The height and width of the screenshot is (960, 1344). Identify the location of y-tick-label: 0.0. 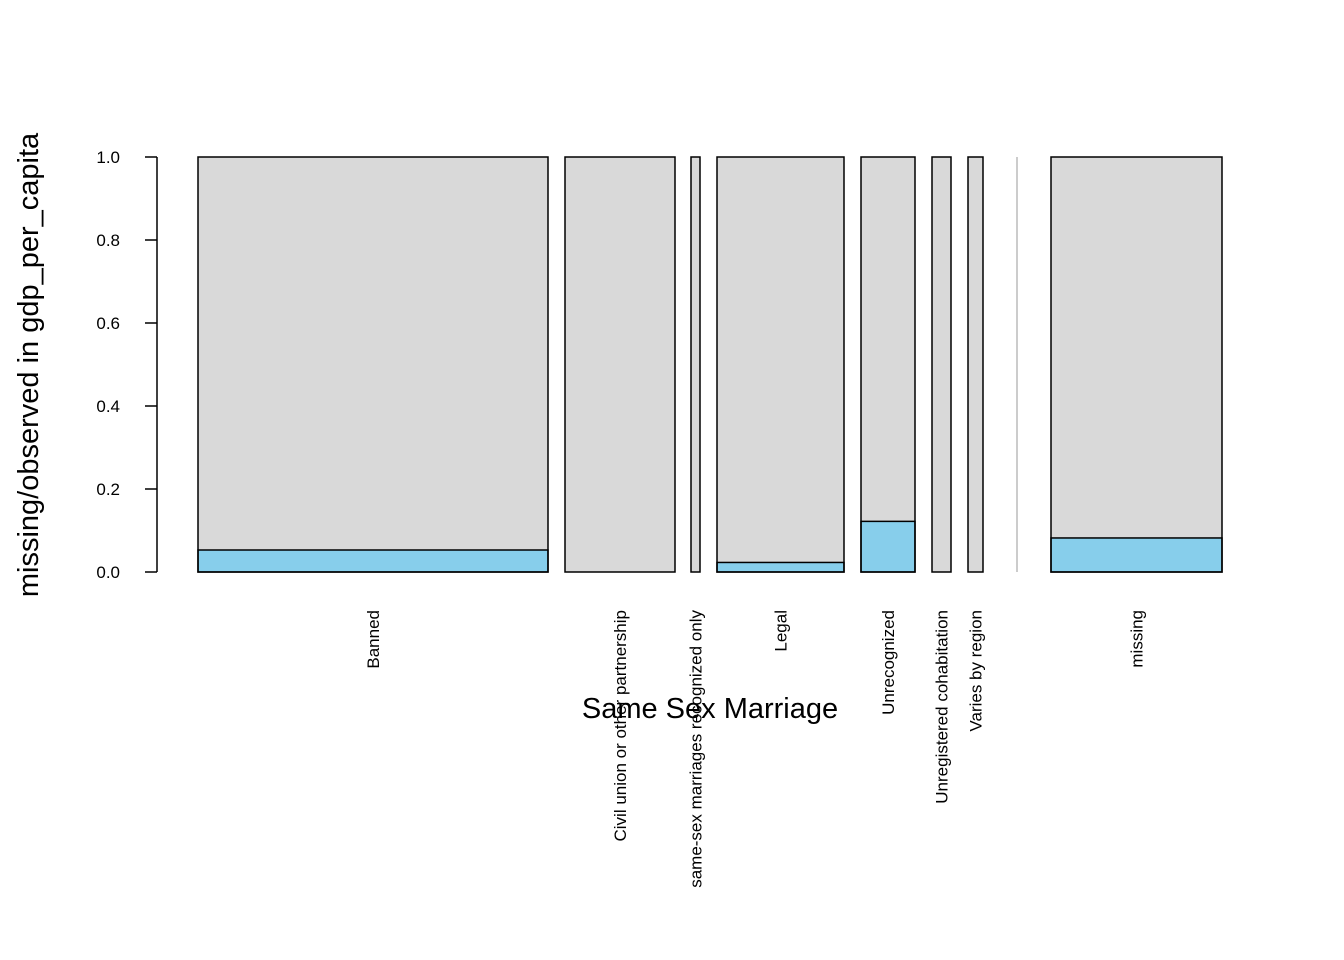
(108, 572).